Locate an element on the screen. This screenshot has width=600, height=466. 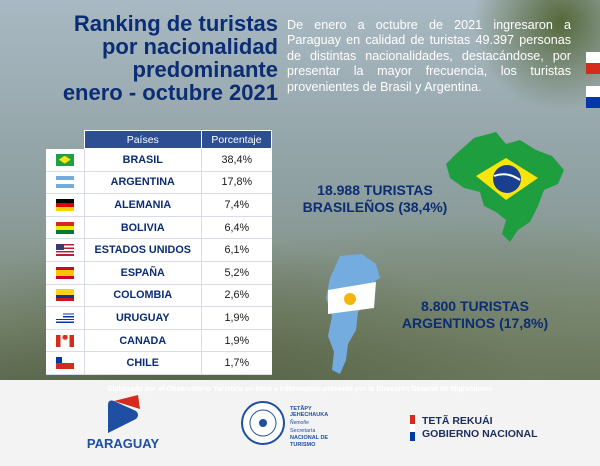
country-name: CHILE is located at coordinates (142, 363).